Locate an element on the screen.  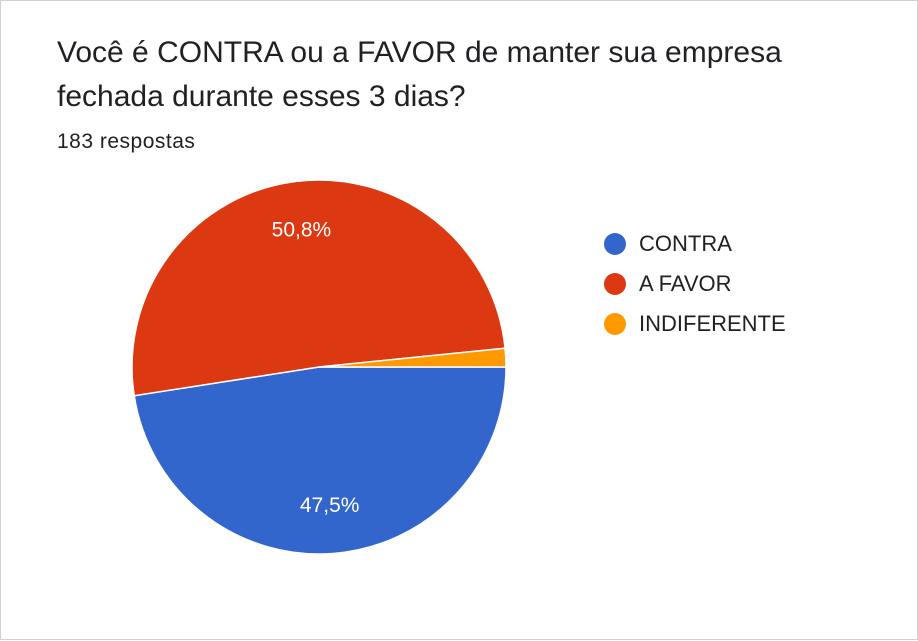
legend-item-contra: CONTRA is located at coordinates (695, 244).